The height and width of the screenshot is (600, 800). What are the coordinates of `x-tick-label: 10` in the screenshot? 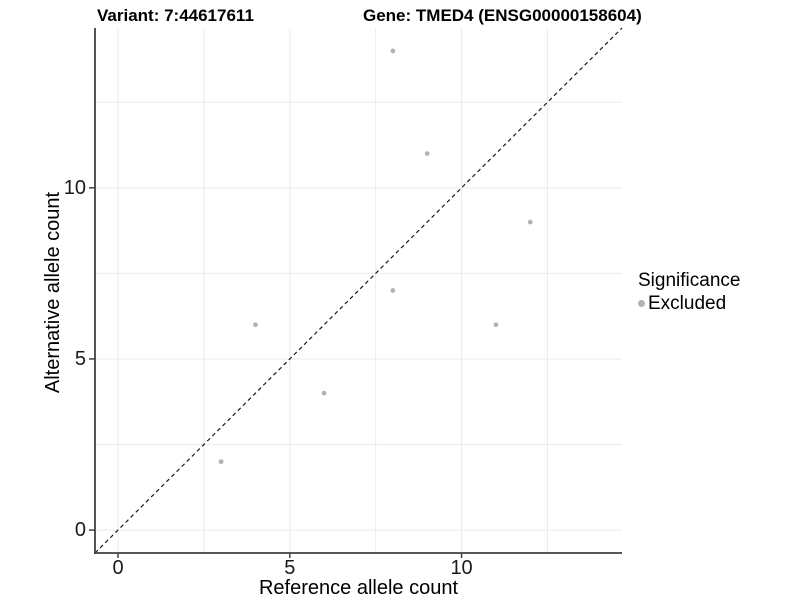 It's located at (461, 568).